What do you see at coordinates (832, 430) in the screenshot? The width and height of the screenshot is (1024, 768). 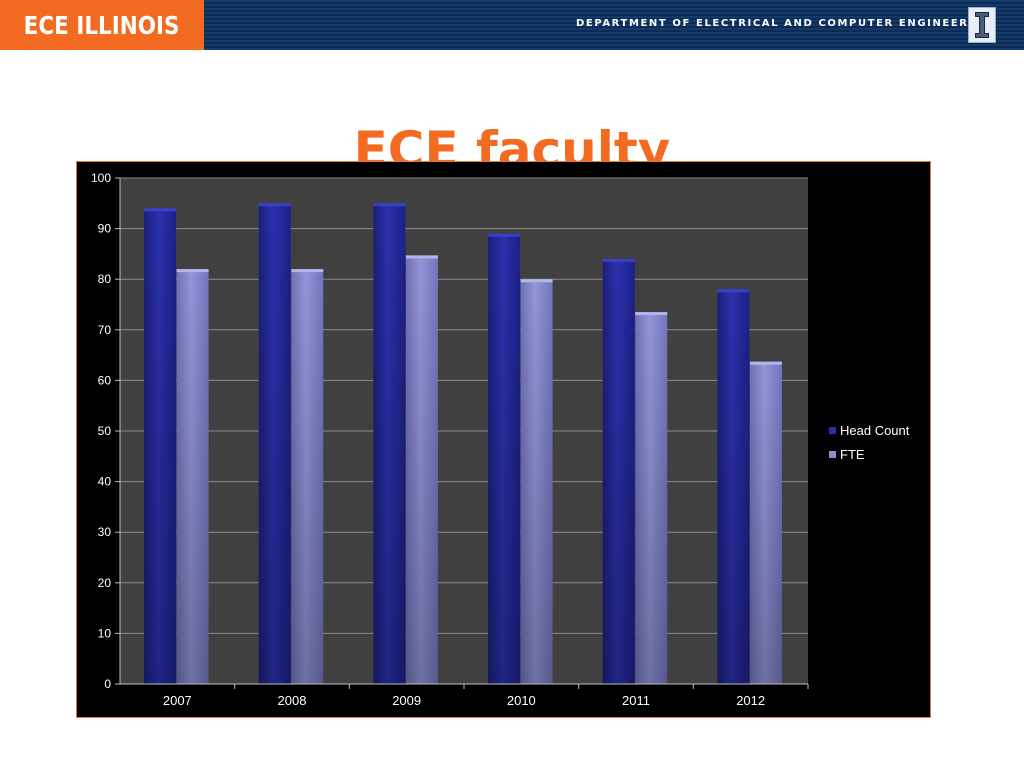 I see `legend-swatch-head-count` at bounding box center [832, 430].